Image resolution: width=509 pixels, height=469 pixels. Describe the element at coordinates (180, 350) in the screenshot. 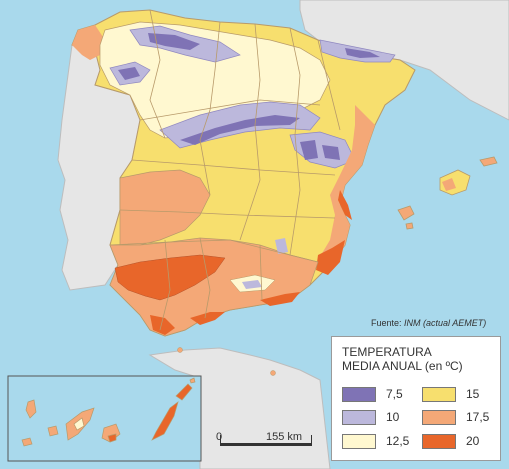

I see `ceuta` at that location.